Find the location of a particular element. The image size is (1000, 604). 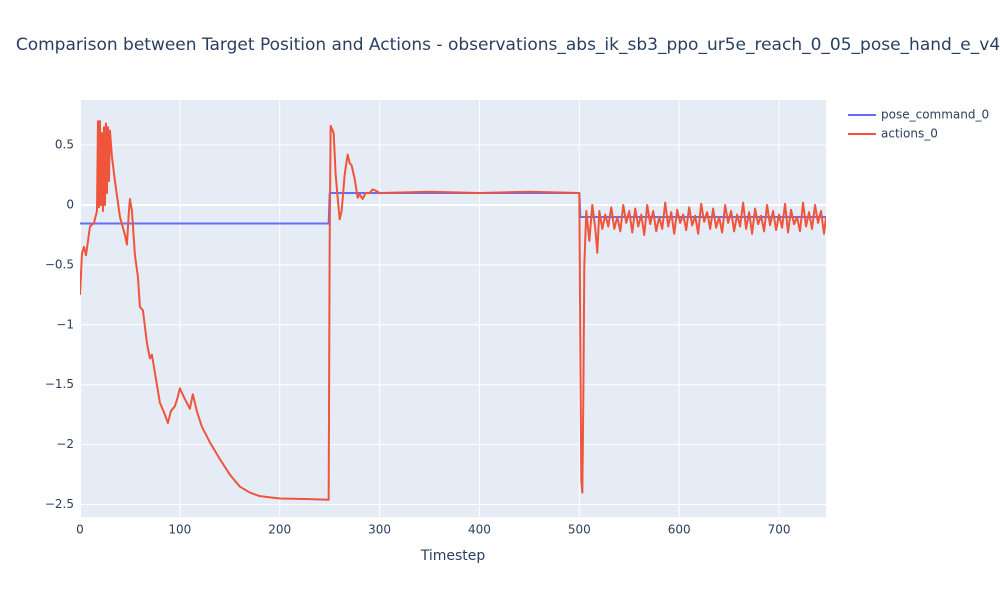

x-tick-label: 0 is located at coordinates (80, 530).